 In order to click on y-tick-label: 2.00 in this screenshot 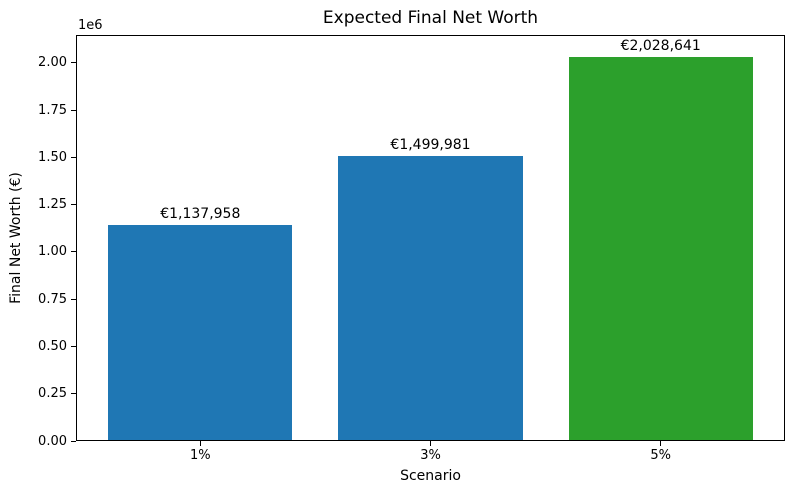, I will do `click(52, 63)`.